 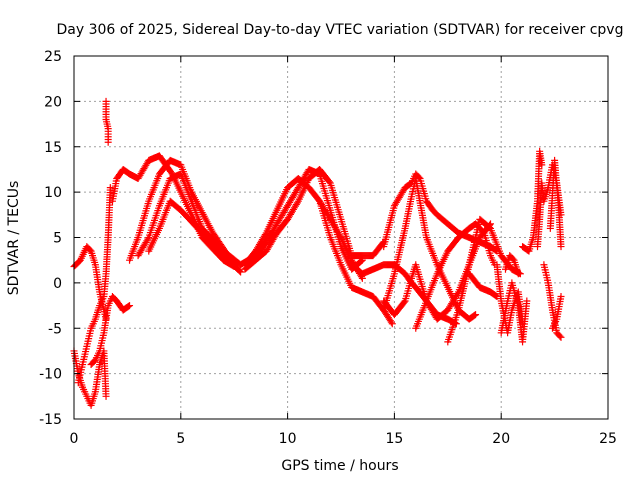 I want to click on y-tick-label: 25, so click(x=53, y=57).